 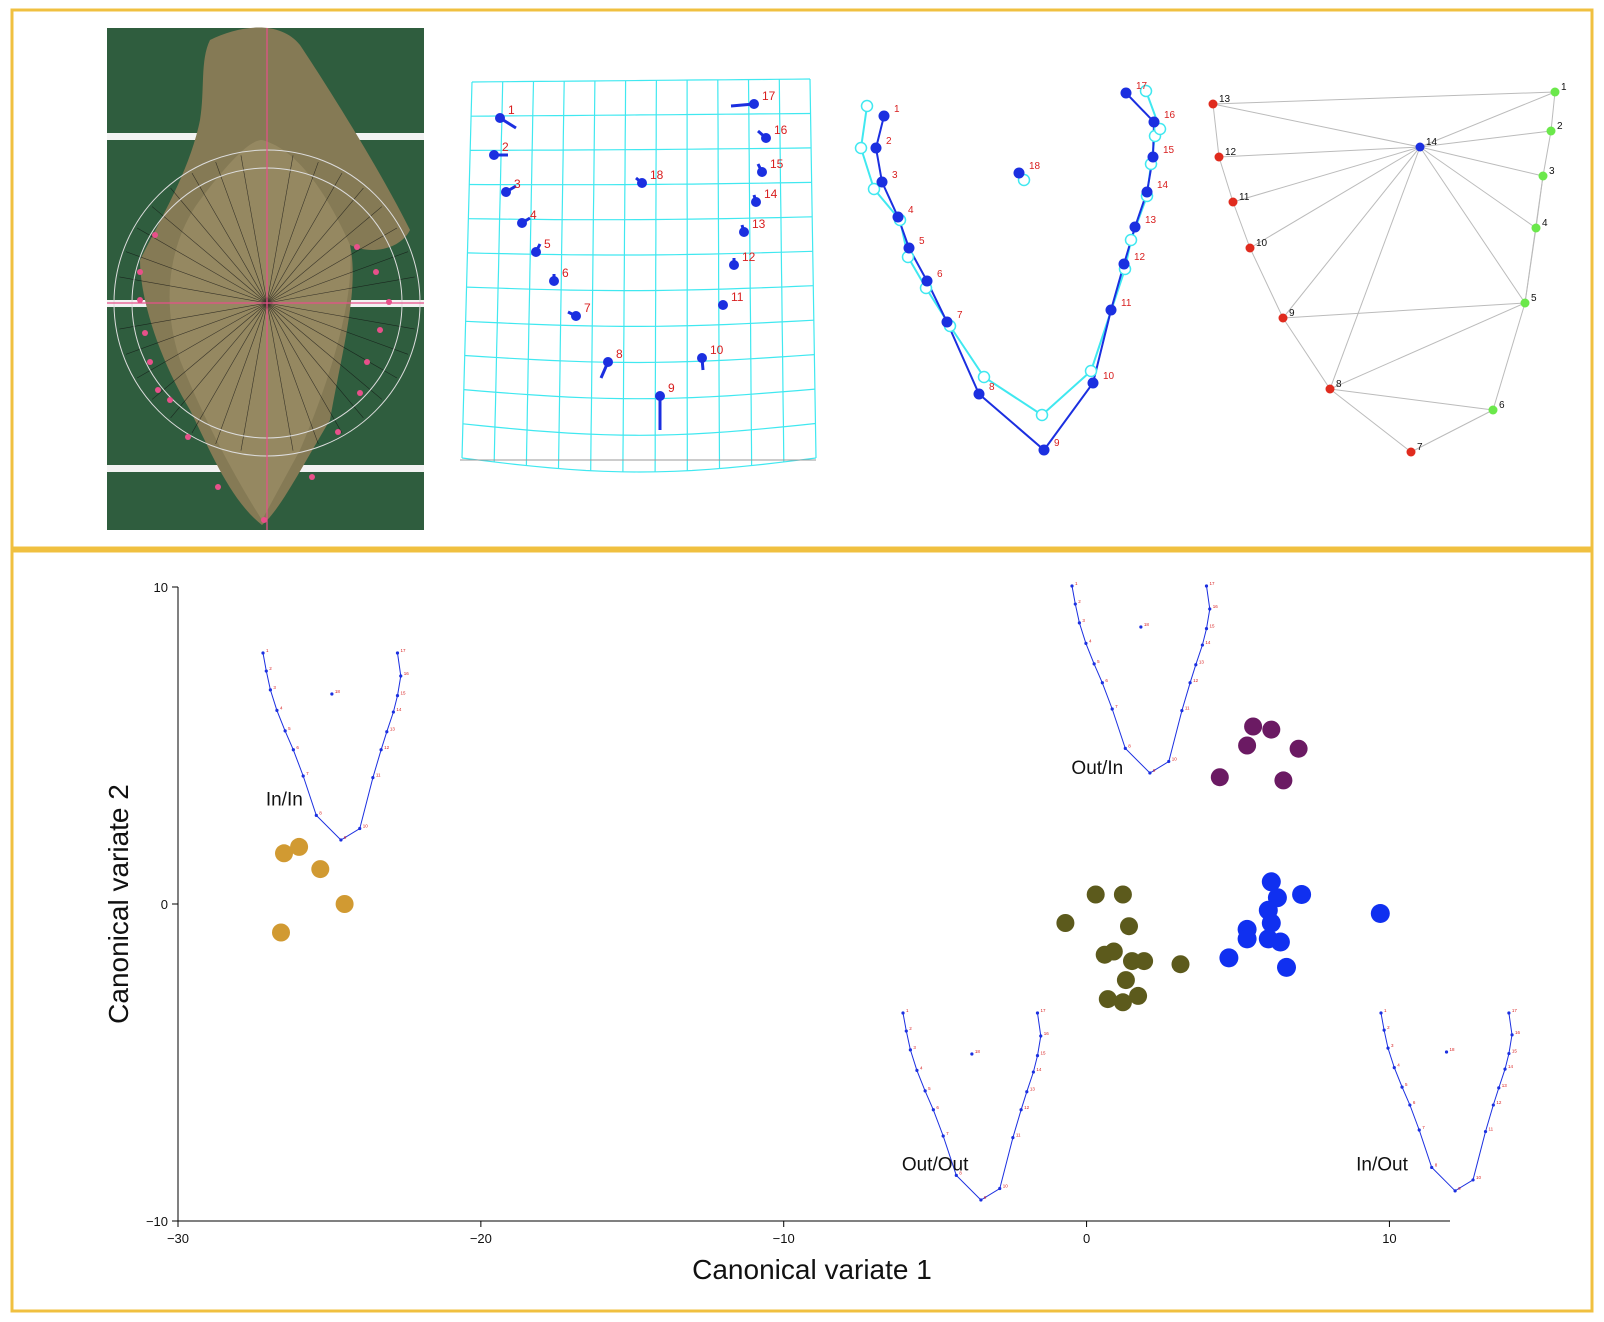 What do you see at coordinates (992, 387) in the screenshot?
I see `wireframe-label: 8` at bounding box center [992, 387].